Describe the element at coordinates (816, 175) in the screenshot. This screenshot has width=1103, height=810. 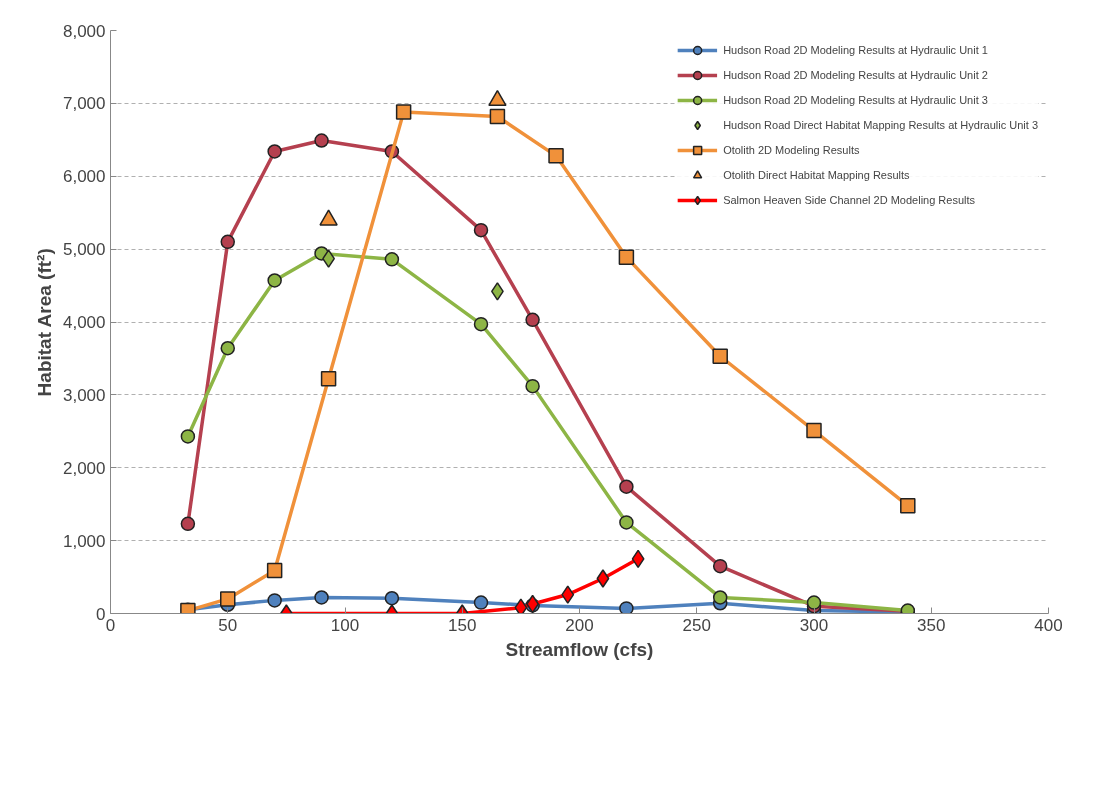
I see `legend-label: Otolith Direct Habitat Mapping Results` at that location.